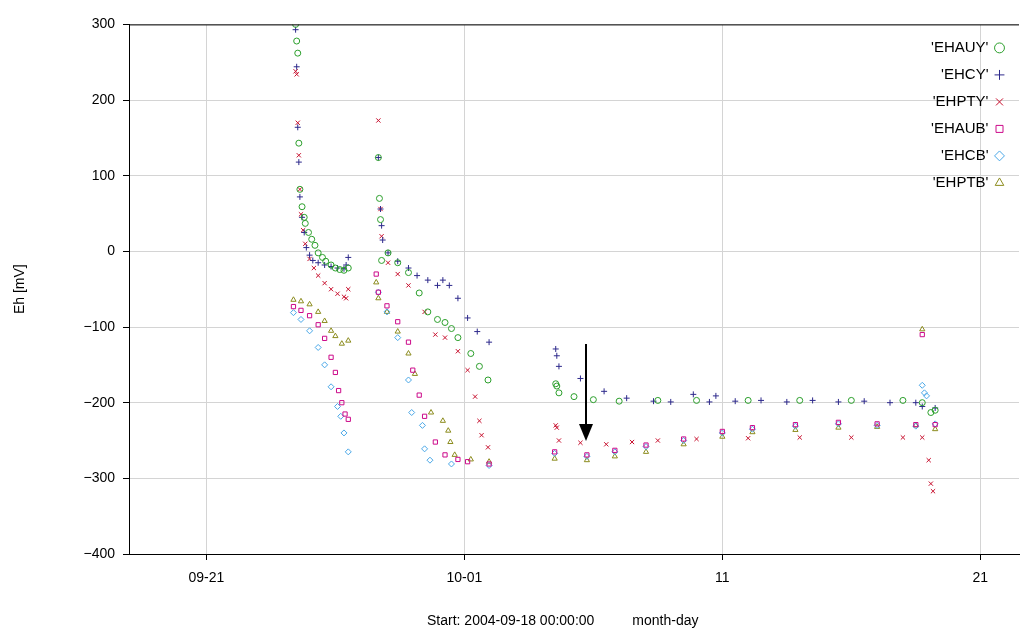  I want to click on x-tick-label: 11, so click(722, 577).